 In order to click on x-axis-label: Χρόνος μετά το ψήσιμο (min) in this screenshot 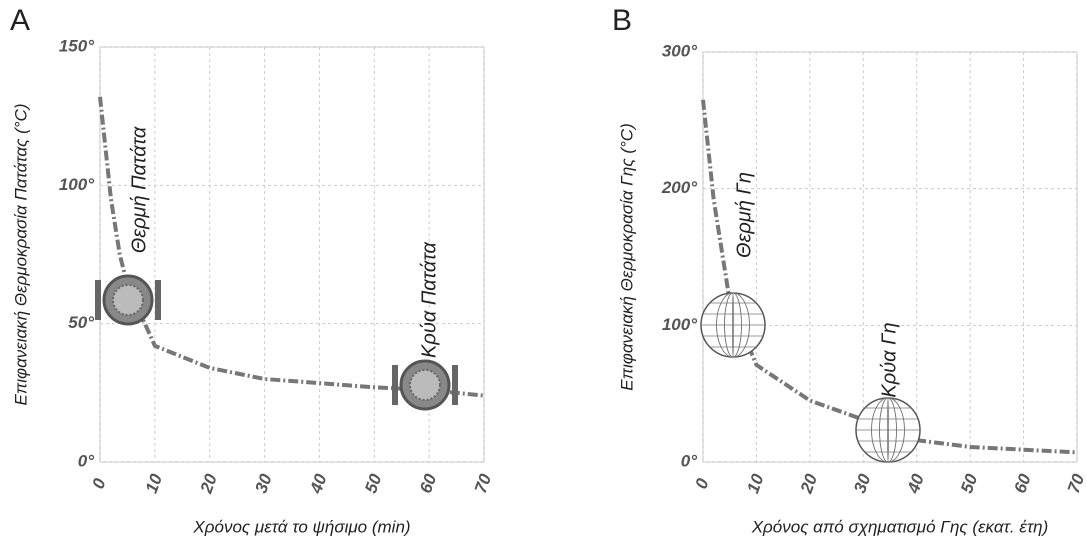, I will do `click(301, 526)`.